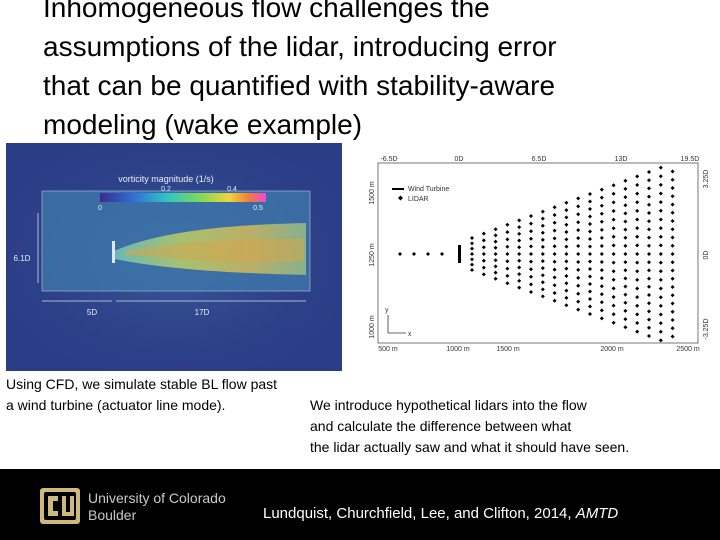 The image size is (720, 540). Describe the element at coordinates (116, 405) in the screenshot. I see `caption-line: a wind turbine (actuator line mode).` at that location.